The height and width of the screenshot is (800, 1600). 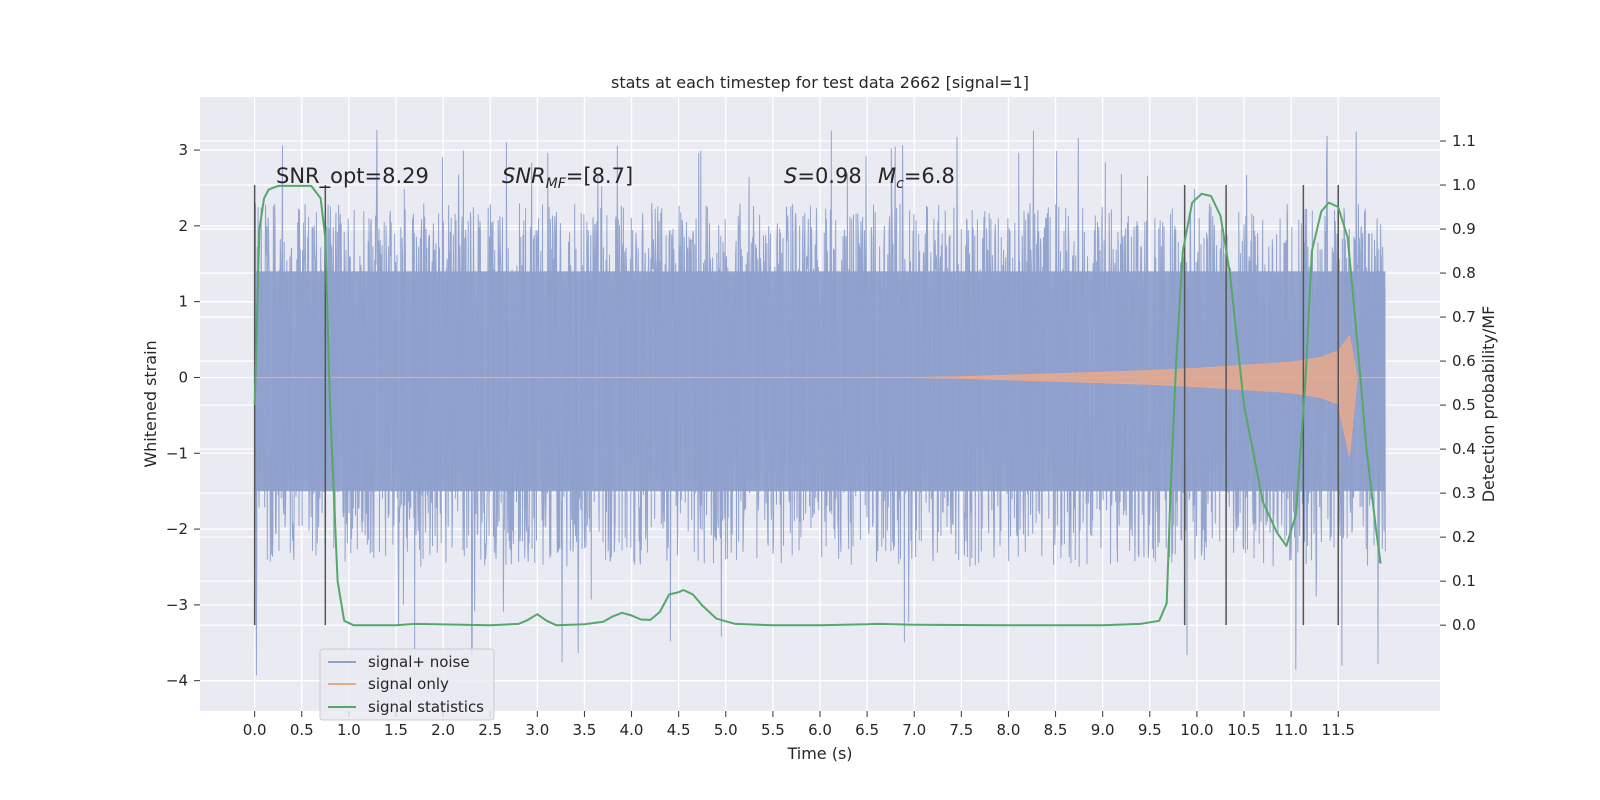 I want to click on x-tick-label: 6.5, so click(x=867, y=730).